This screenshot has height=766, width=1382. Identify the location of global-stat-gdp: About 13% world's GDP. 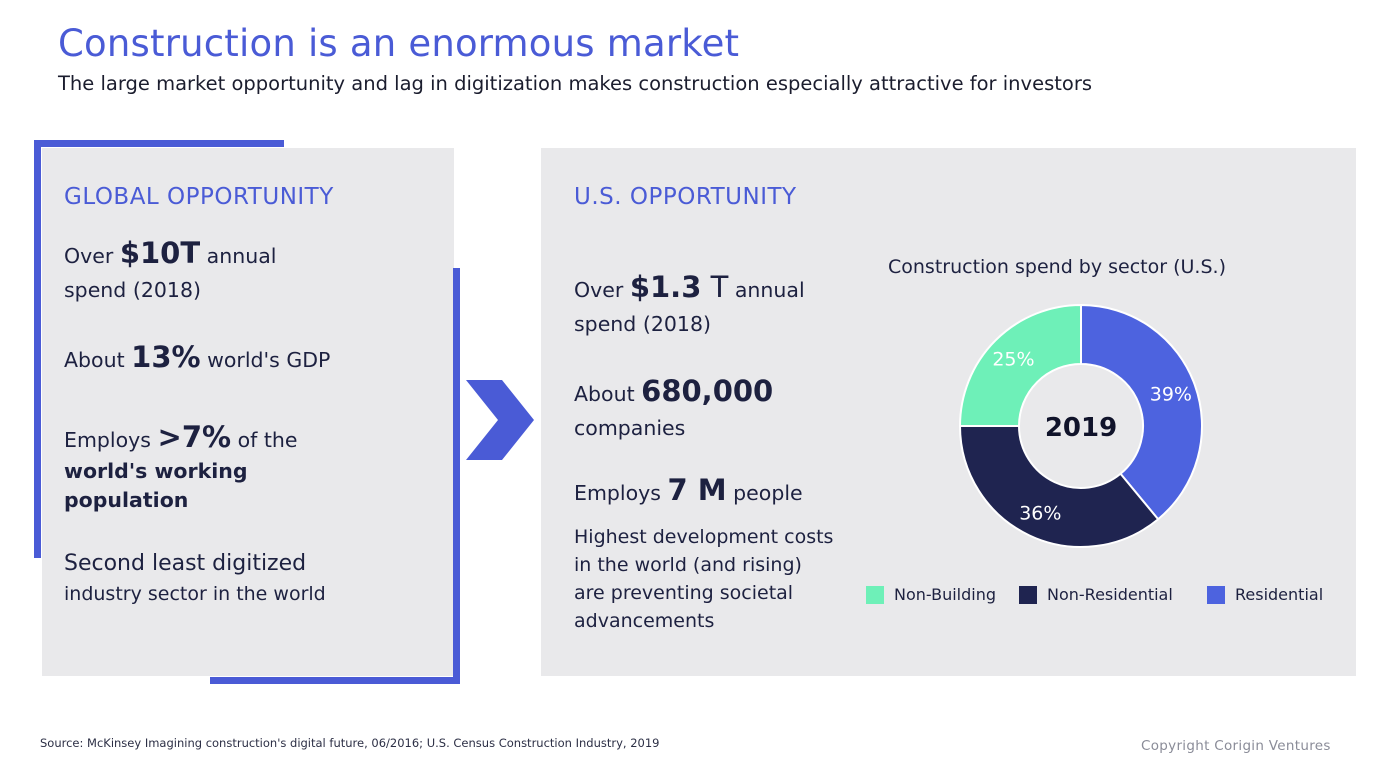
(197, 357).